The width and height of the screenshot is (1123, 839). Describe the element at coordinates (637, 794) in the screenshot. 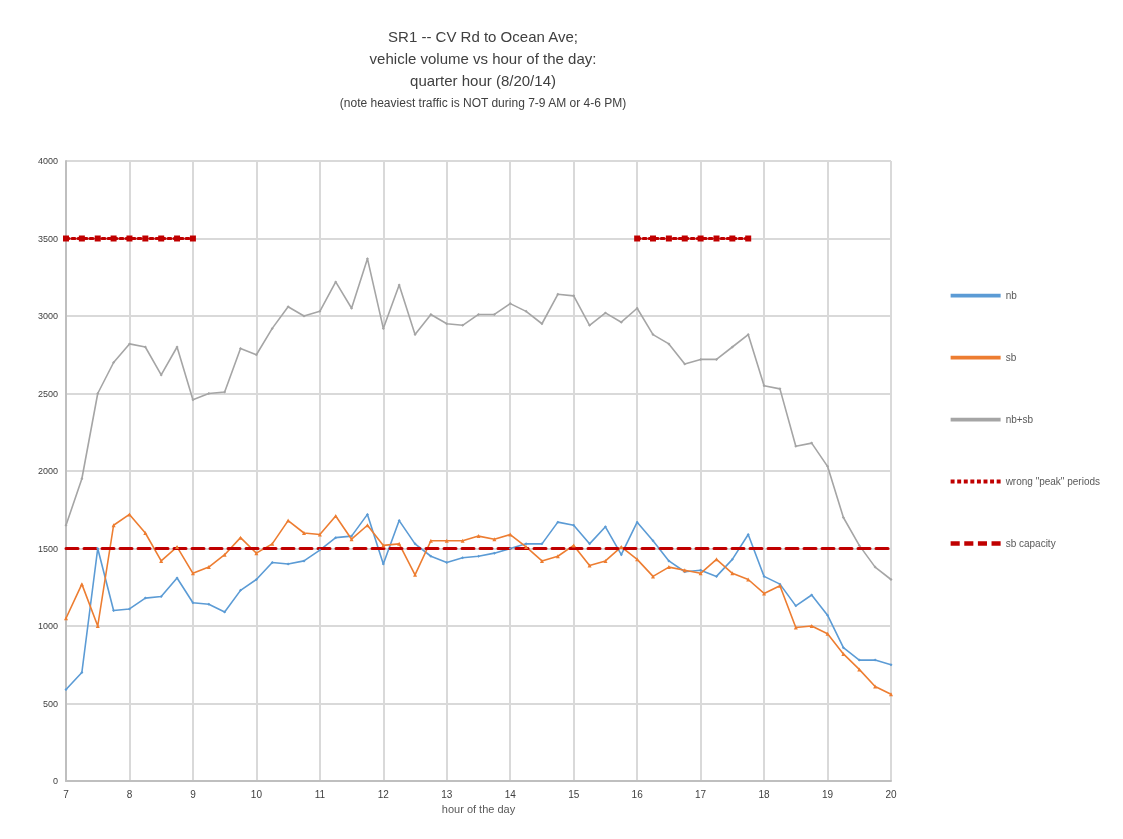

I see `x-tick-label: 16` at that location.